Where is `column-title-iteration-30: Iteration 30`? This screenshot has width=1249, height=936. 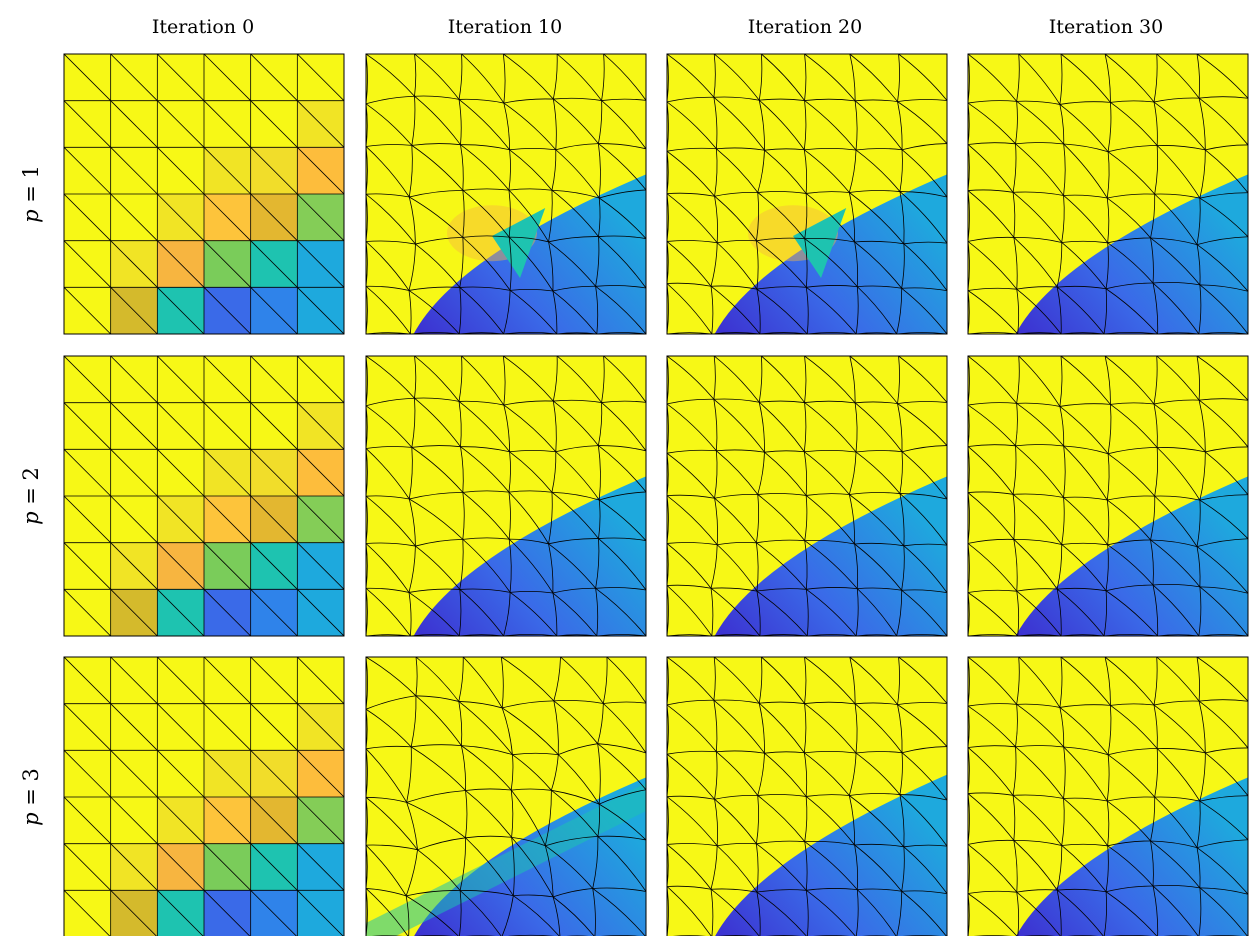
column-title-iteration-30: Iteration 30 is located at coordinates (1106, 27).